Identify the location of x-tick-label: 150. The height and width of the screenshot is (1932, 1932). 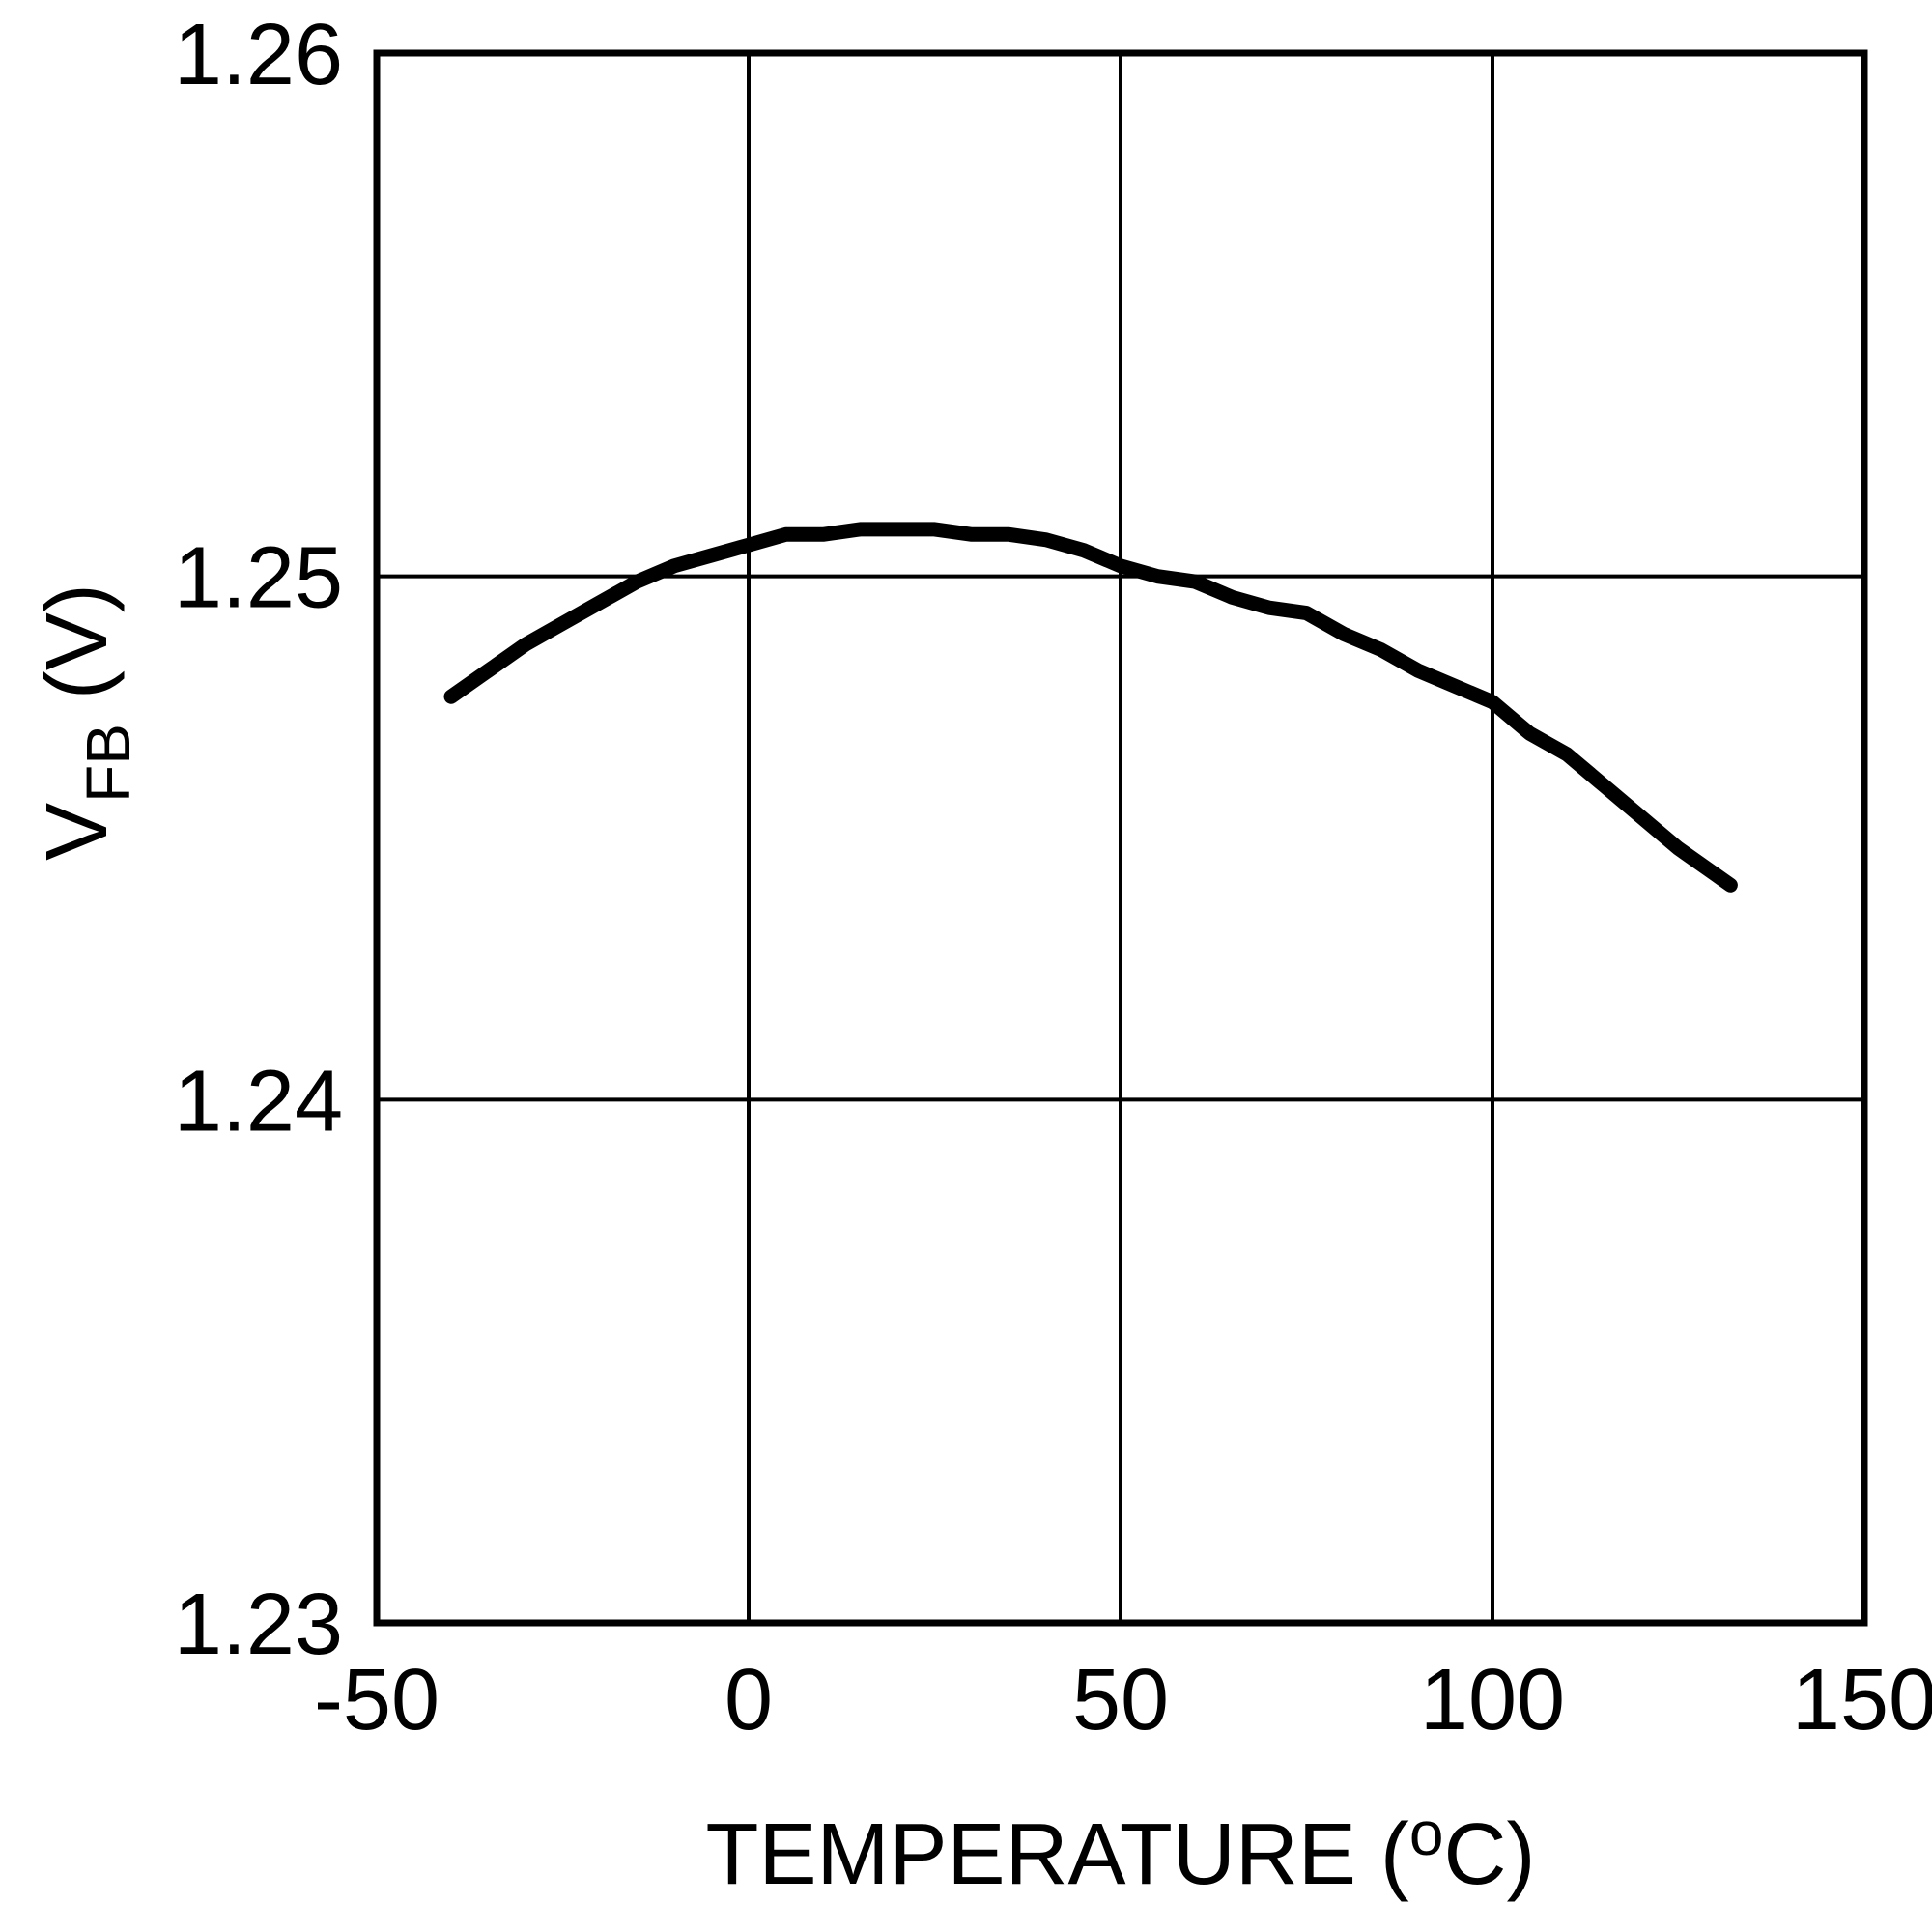
(1862, 1700).